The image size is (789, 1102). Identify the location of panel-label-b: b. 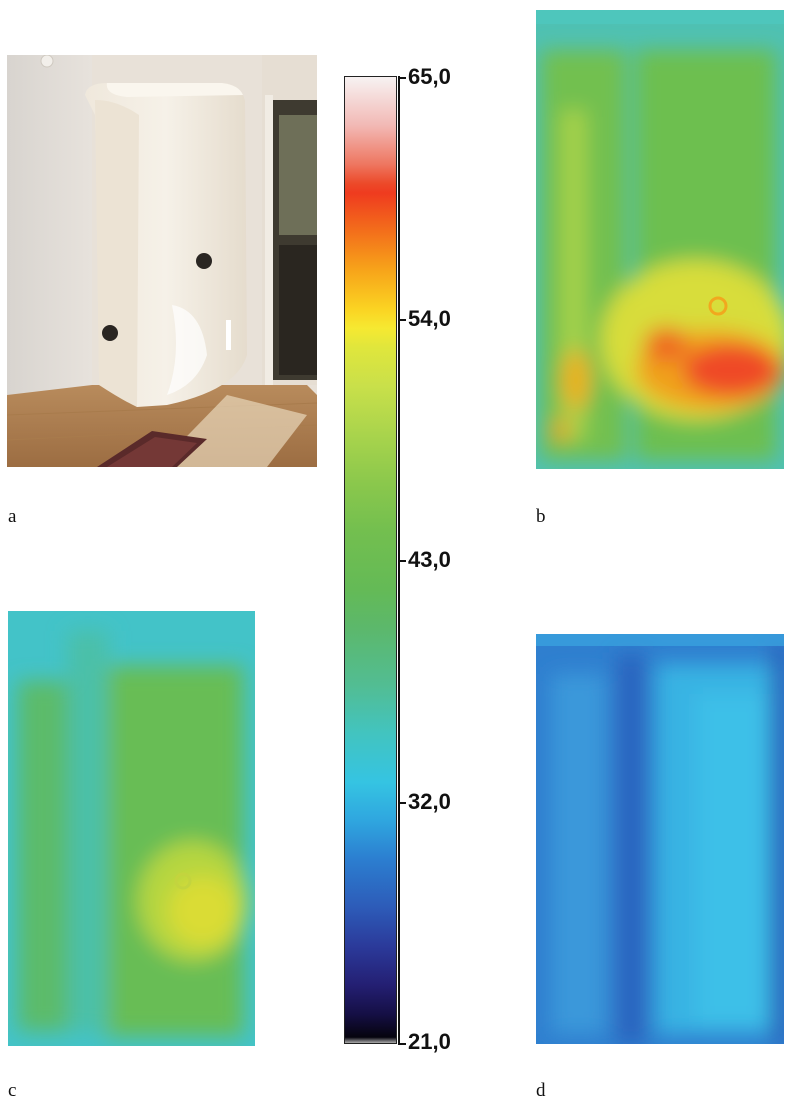
(541, 516).